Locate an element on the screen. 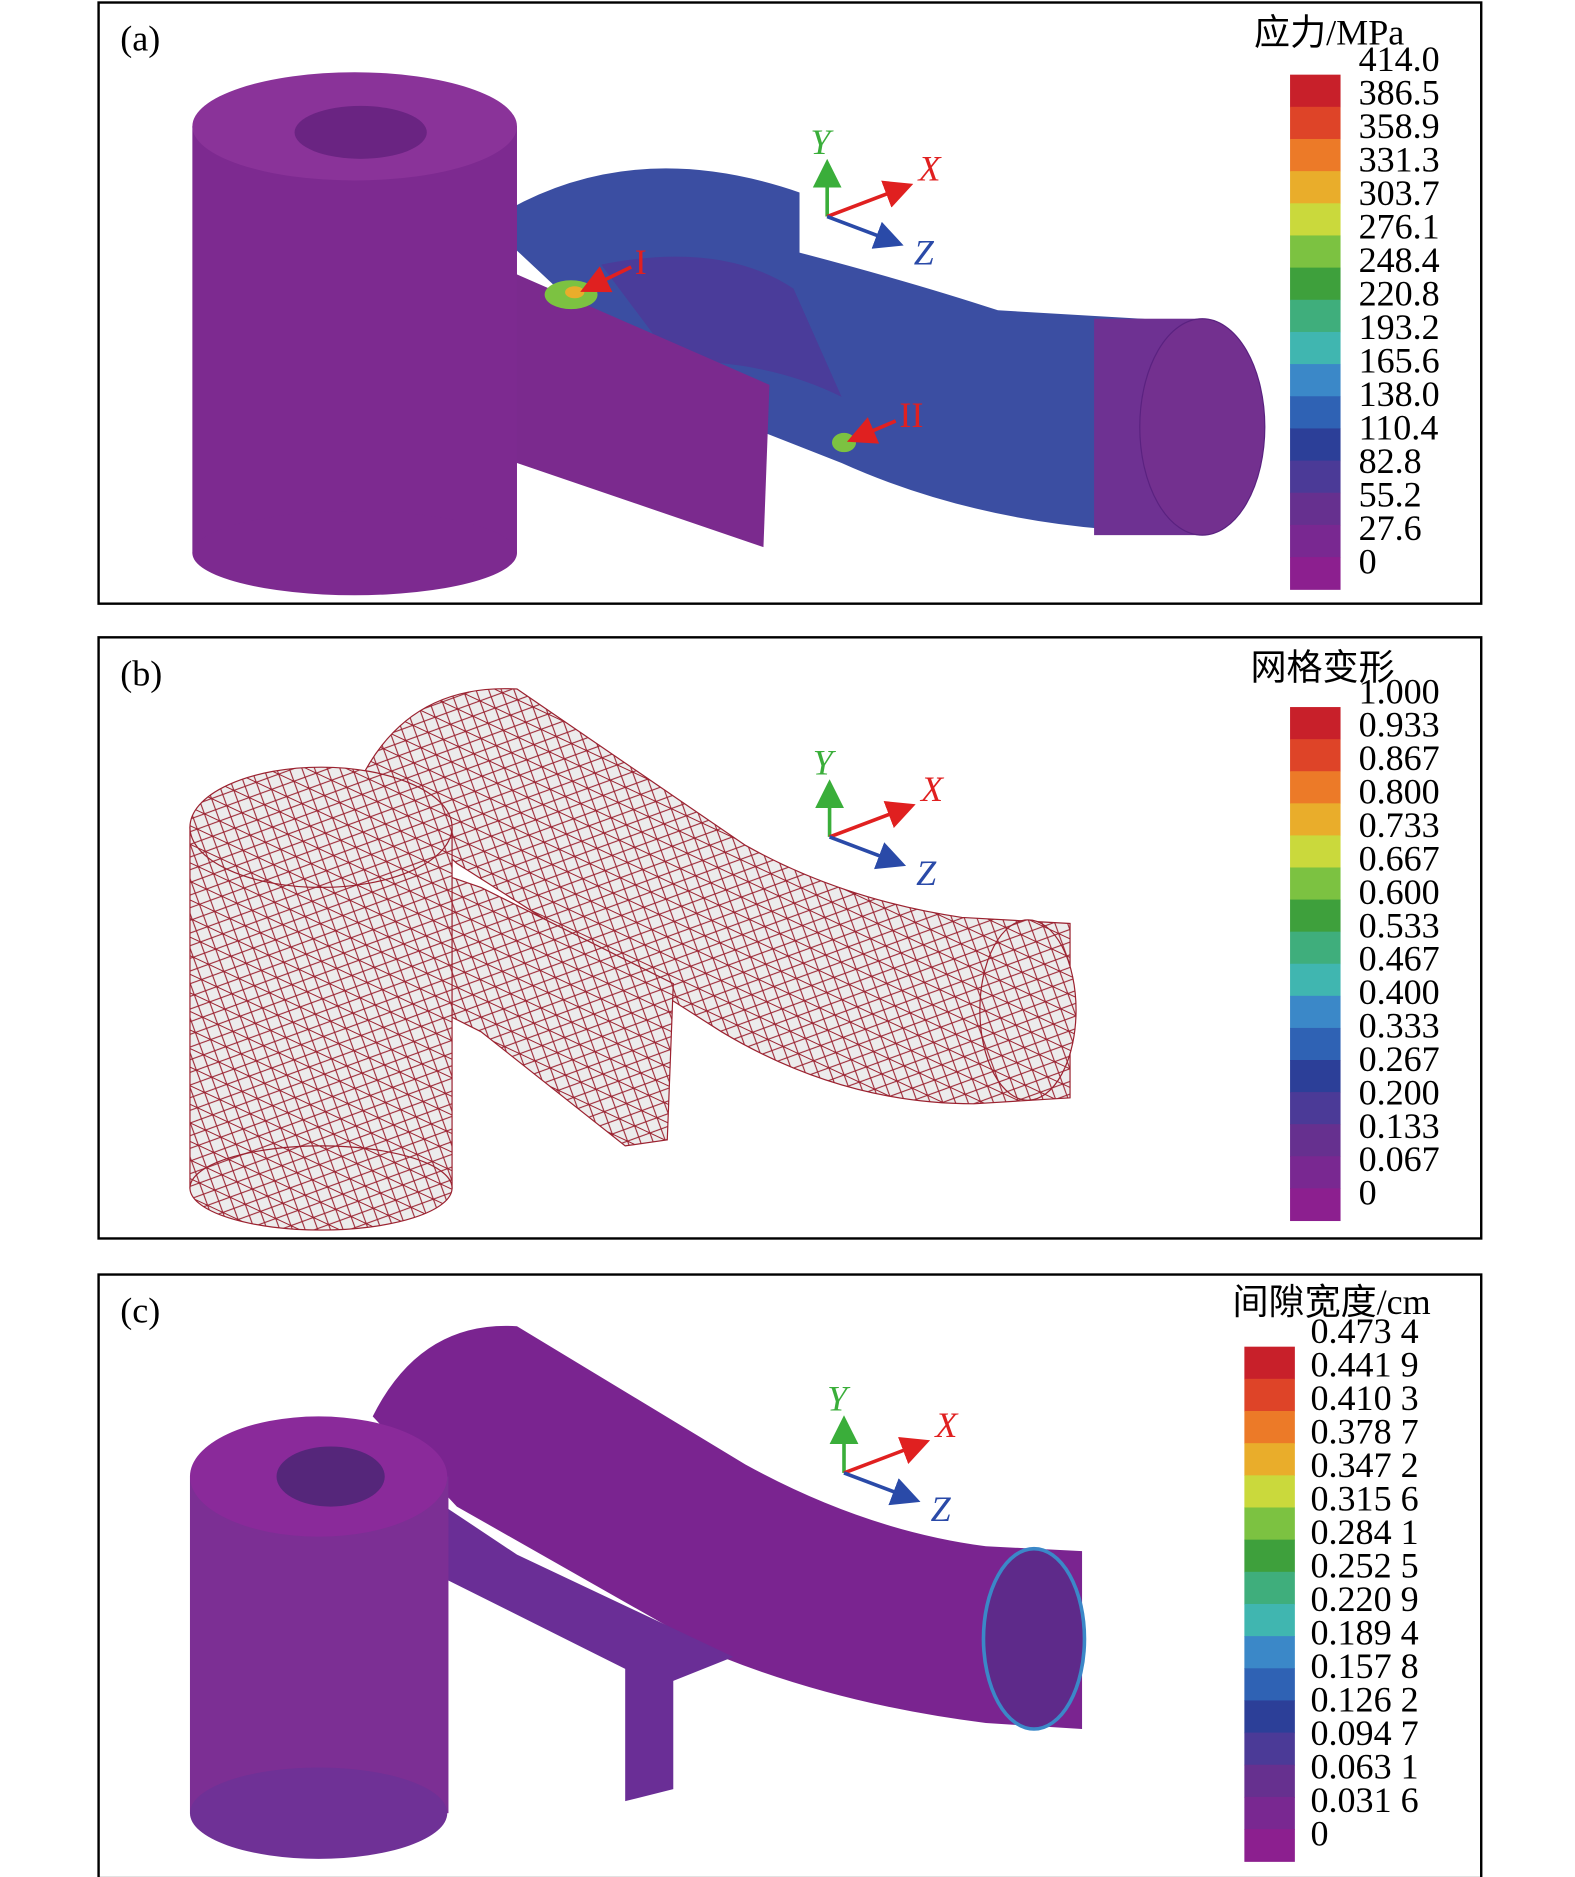 The height and width of the screenshot is (1877, 1575). axis-label-y: Y is located at coordinates (839, 1398).